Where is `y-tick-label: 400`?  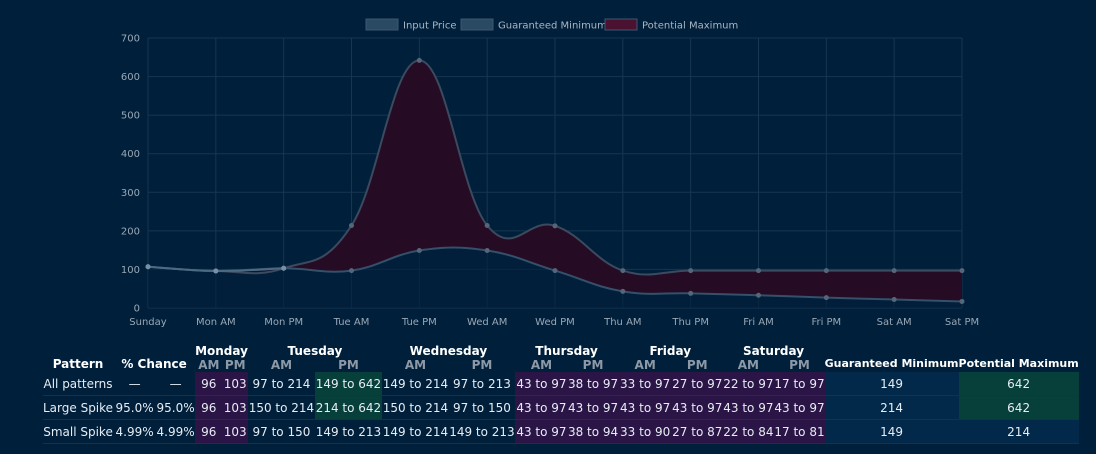 y-tick-label: 400 is located at coordinates (130, 154).